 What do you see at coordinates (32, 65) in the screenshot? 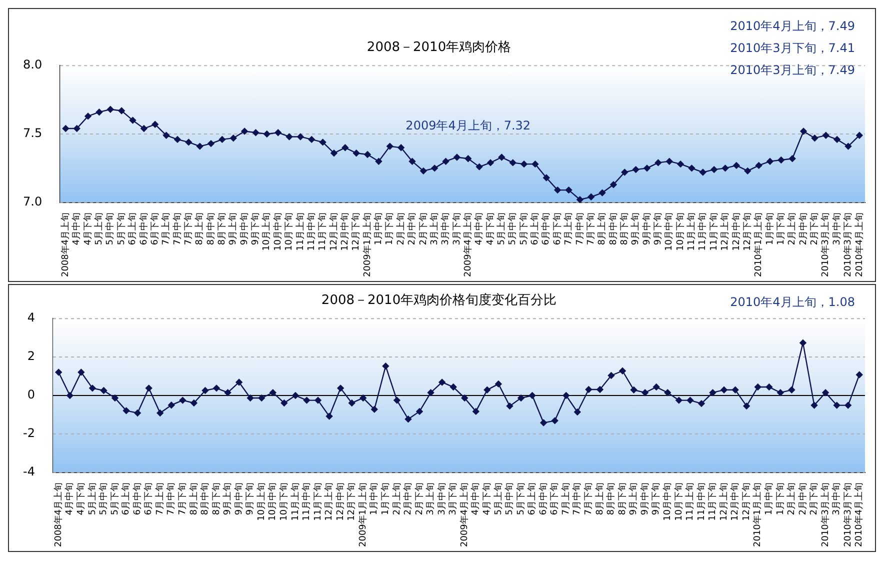
I see `y-tick-label: 8.0` at bounding box center [32, 65].